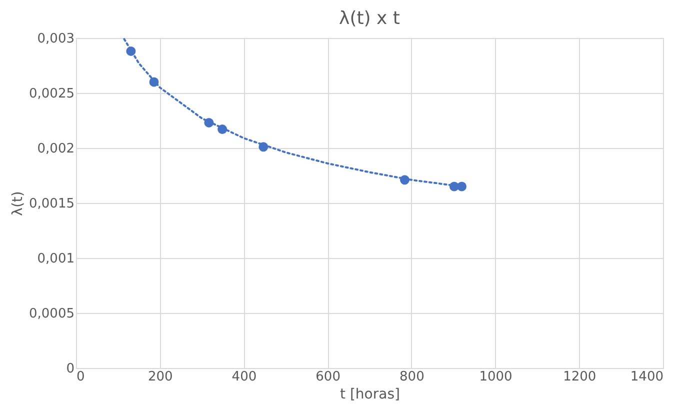 This screenshot has width=683, height=409. Describe the element at coordinates (647, 377) in the screenshot. I see `x-tick-label: 1400` at that location.